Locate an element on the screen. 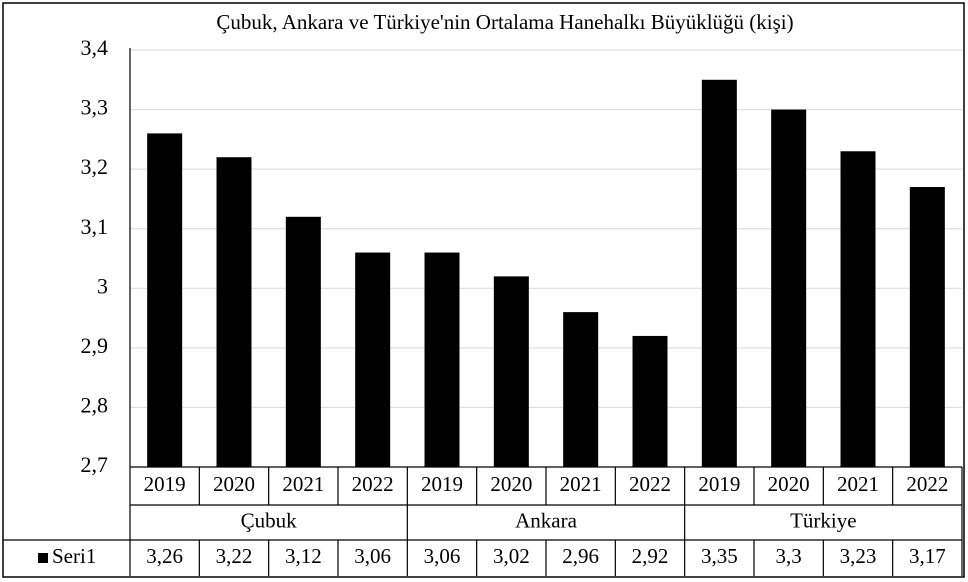 The width and height of the screenshot is (968, 582). value-label: 3,17 is located at coordinates (927, 556).